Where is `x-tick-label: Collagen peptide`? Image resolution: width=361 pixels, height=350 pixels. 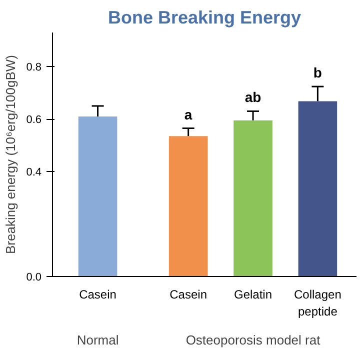
x-tick-label: Collagen peptide is located at coordinates (318, 303).